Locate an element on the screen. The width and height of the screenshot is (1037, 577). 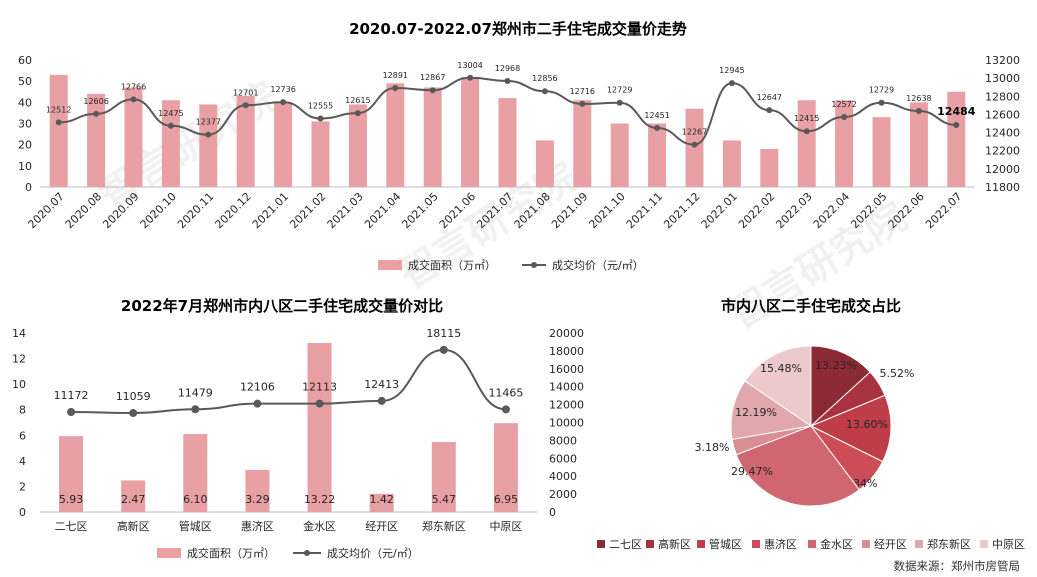
trend-price-label: 12766 is located at coordinates (133, 86).